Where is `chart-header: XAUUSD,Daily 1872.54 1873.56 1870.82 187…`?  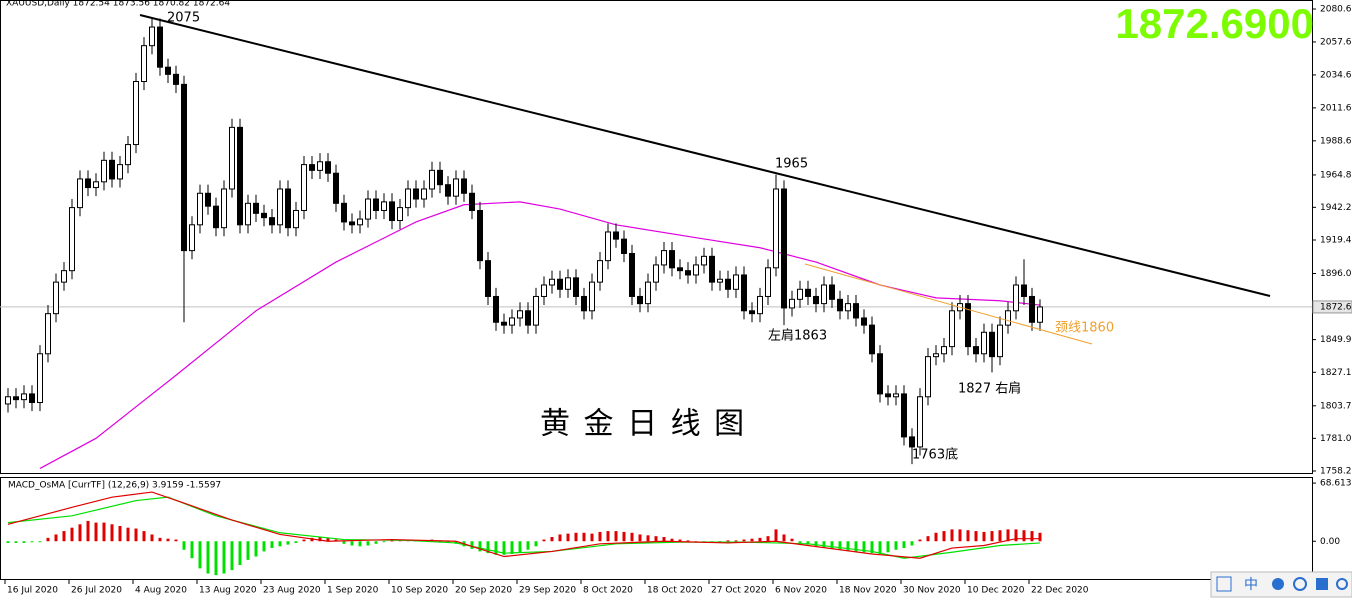
chart-header: XAUUSD,Daily 1872.54 1873.56 1870.82 187… is located at coordinates (118, 4).